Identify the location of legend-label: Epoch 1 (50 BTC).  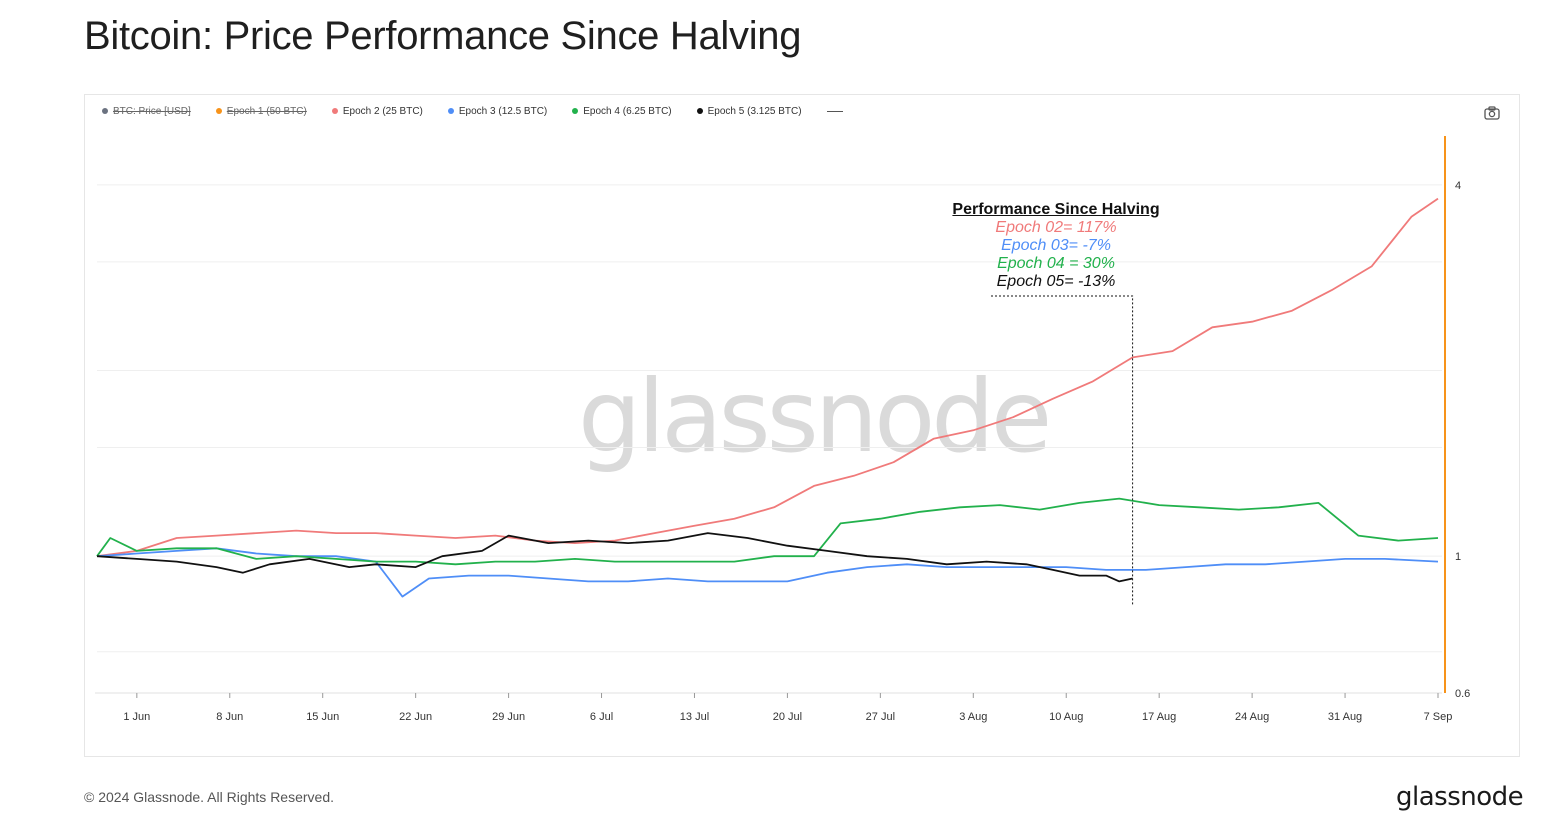
(266, 111).